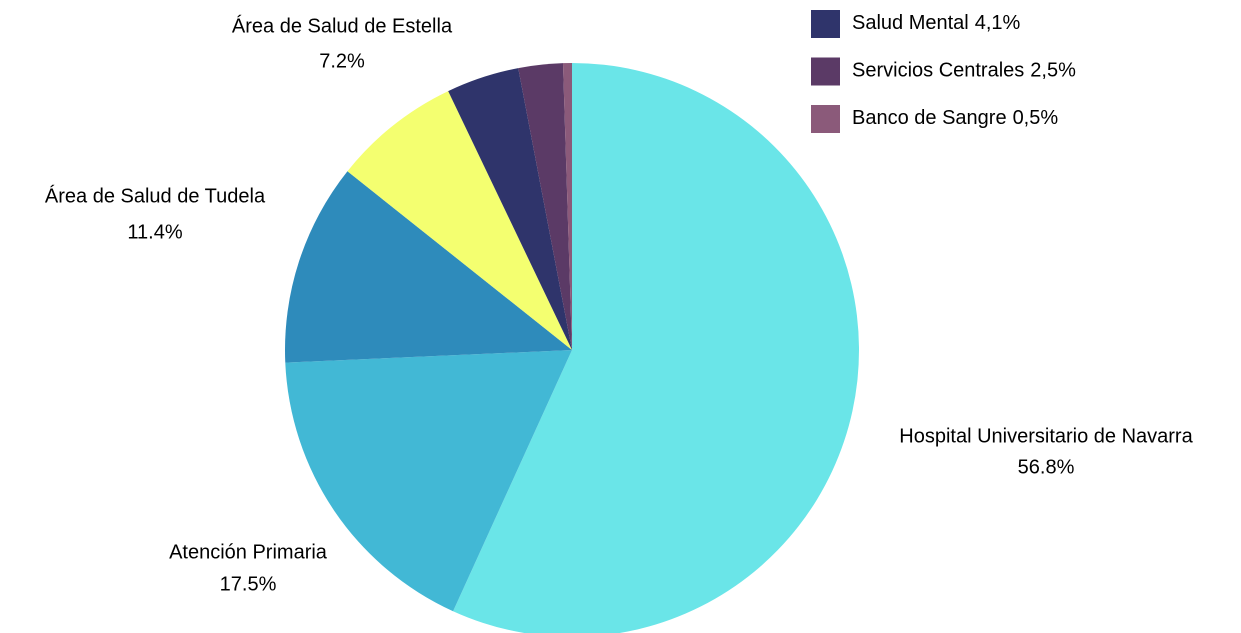  Describe the element at coordinates (342, 61) in the screenshot. I see `slice-value-label: 7.2%` at that location.